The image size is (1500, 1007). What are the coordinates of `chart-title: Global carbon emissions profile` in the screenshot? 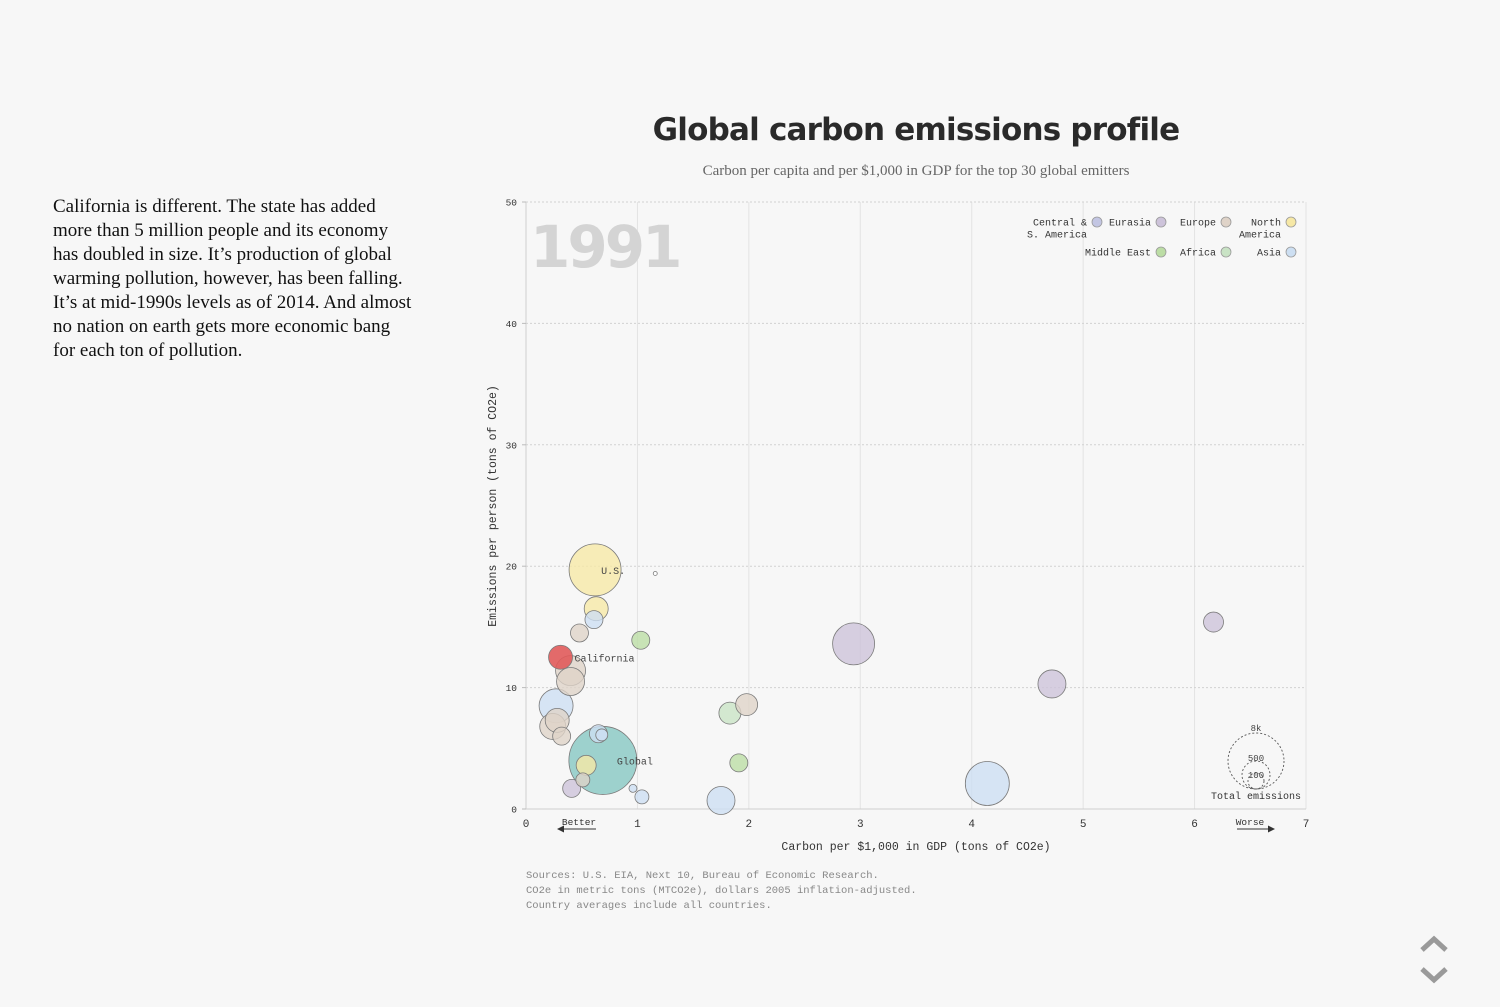 It's located at (916, 130).